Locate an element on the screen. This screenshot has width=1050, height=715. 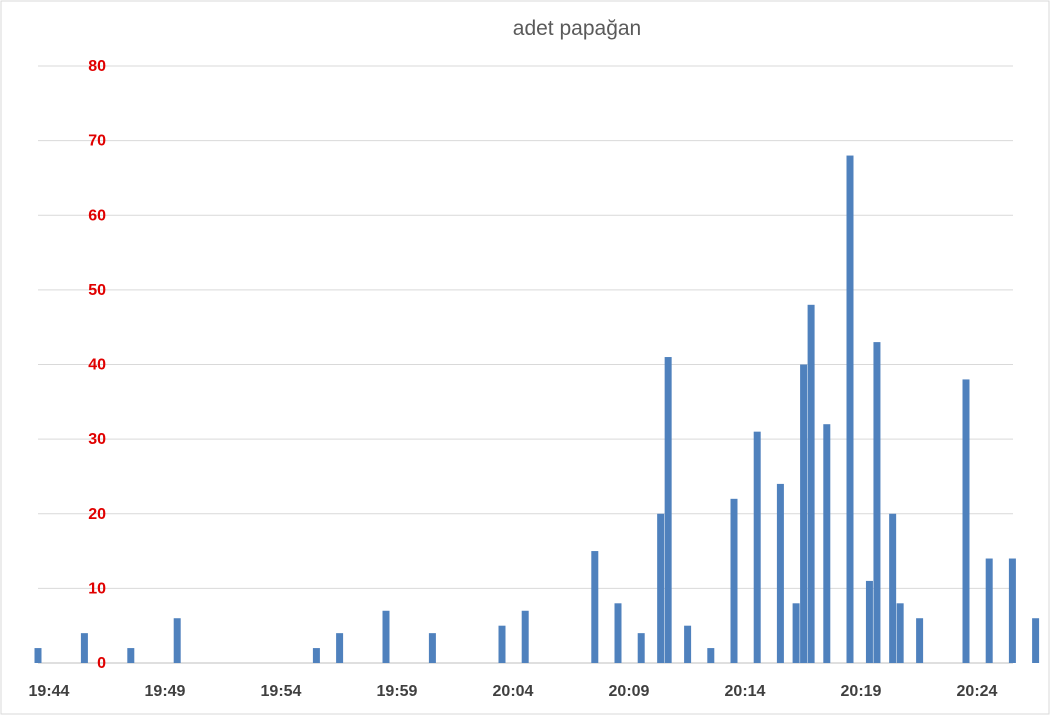
y-tick-label: 0 is located at coordinates (101, 663).